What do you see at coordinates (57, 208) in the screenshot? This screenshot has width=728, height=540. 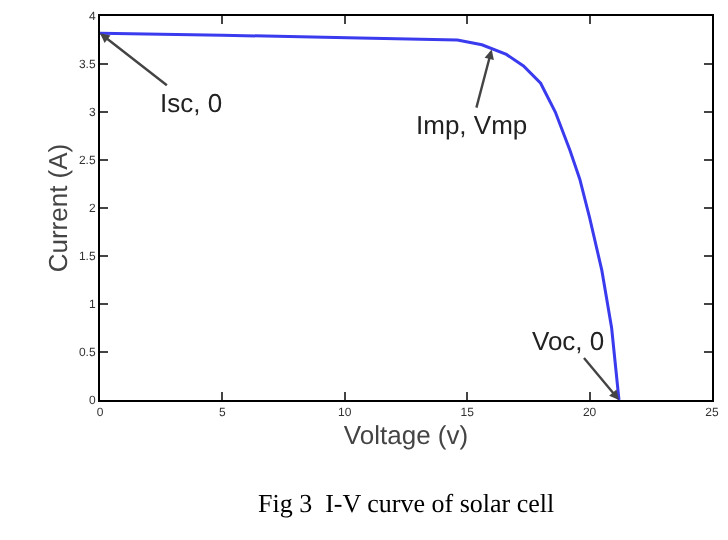 I see `y-axis-title: Current (A)` at bounding box center [57, 208].